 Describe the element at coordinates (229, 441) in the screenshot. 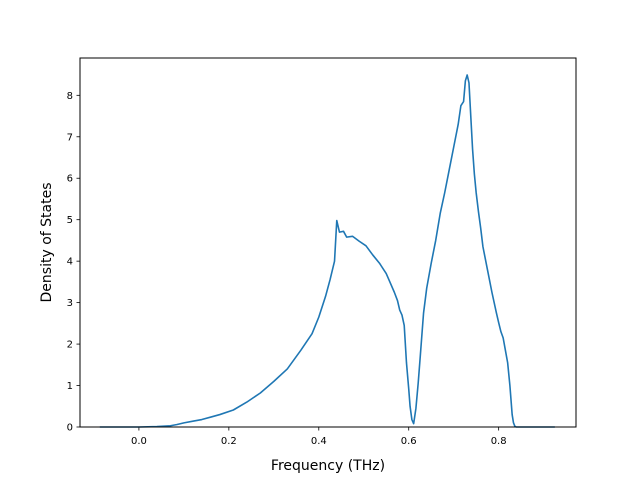

I see `x-tick-label: 0.2` at that location.